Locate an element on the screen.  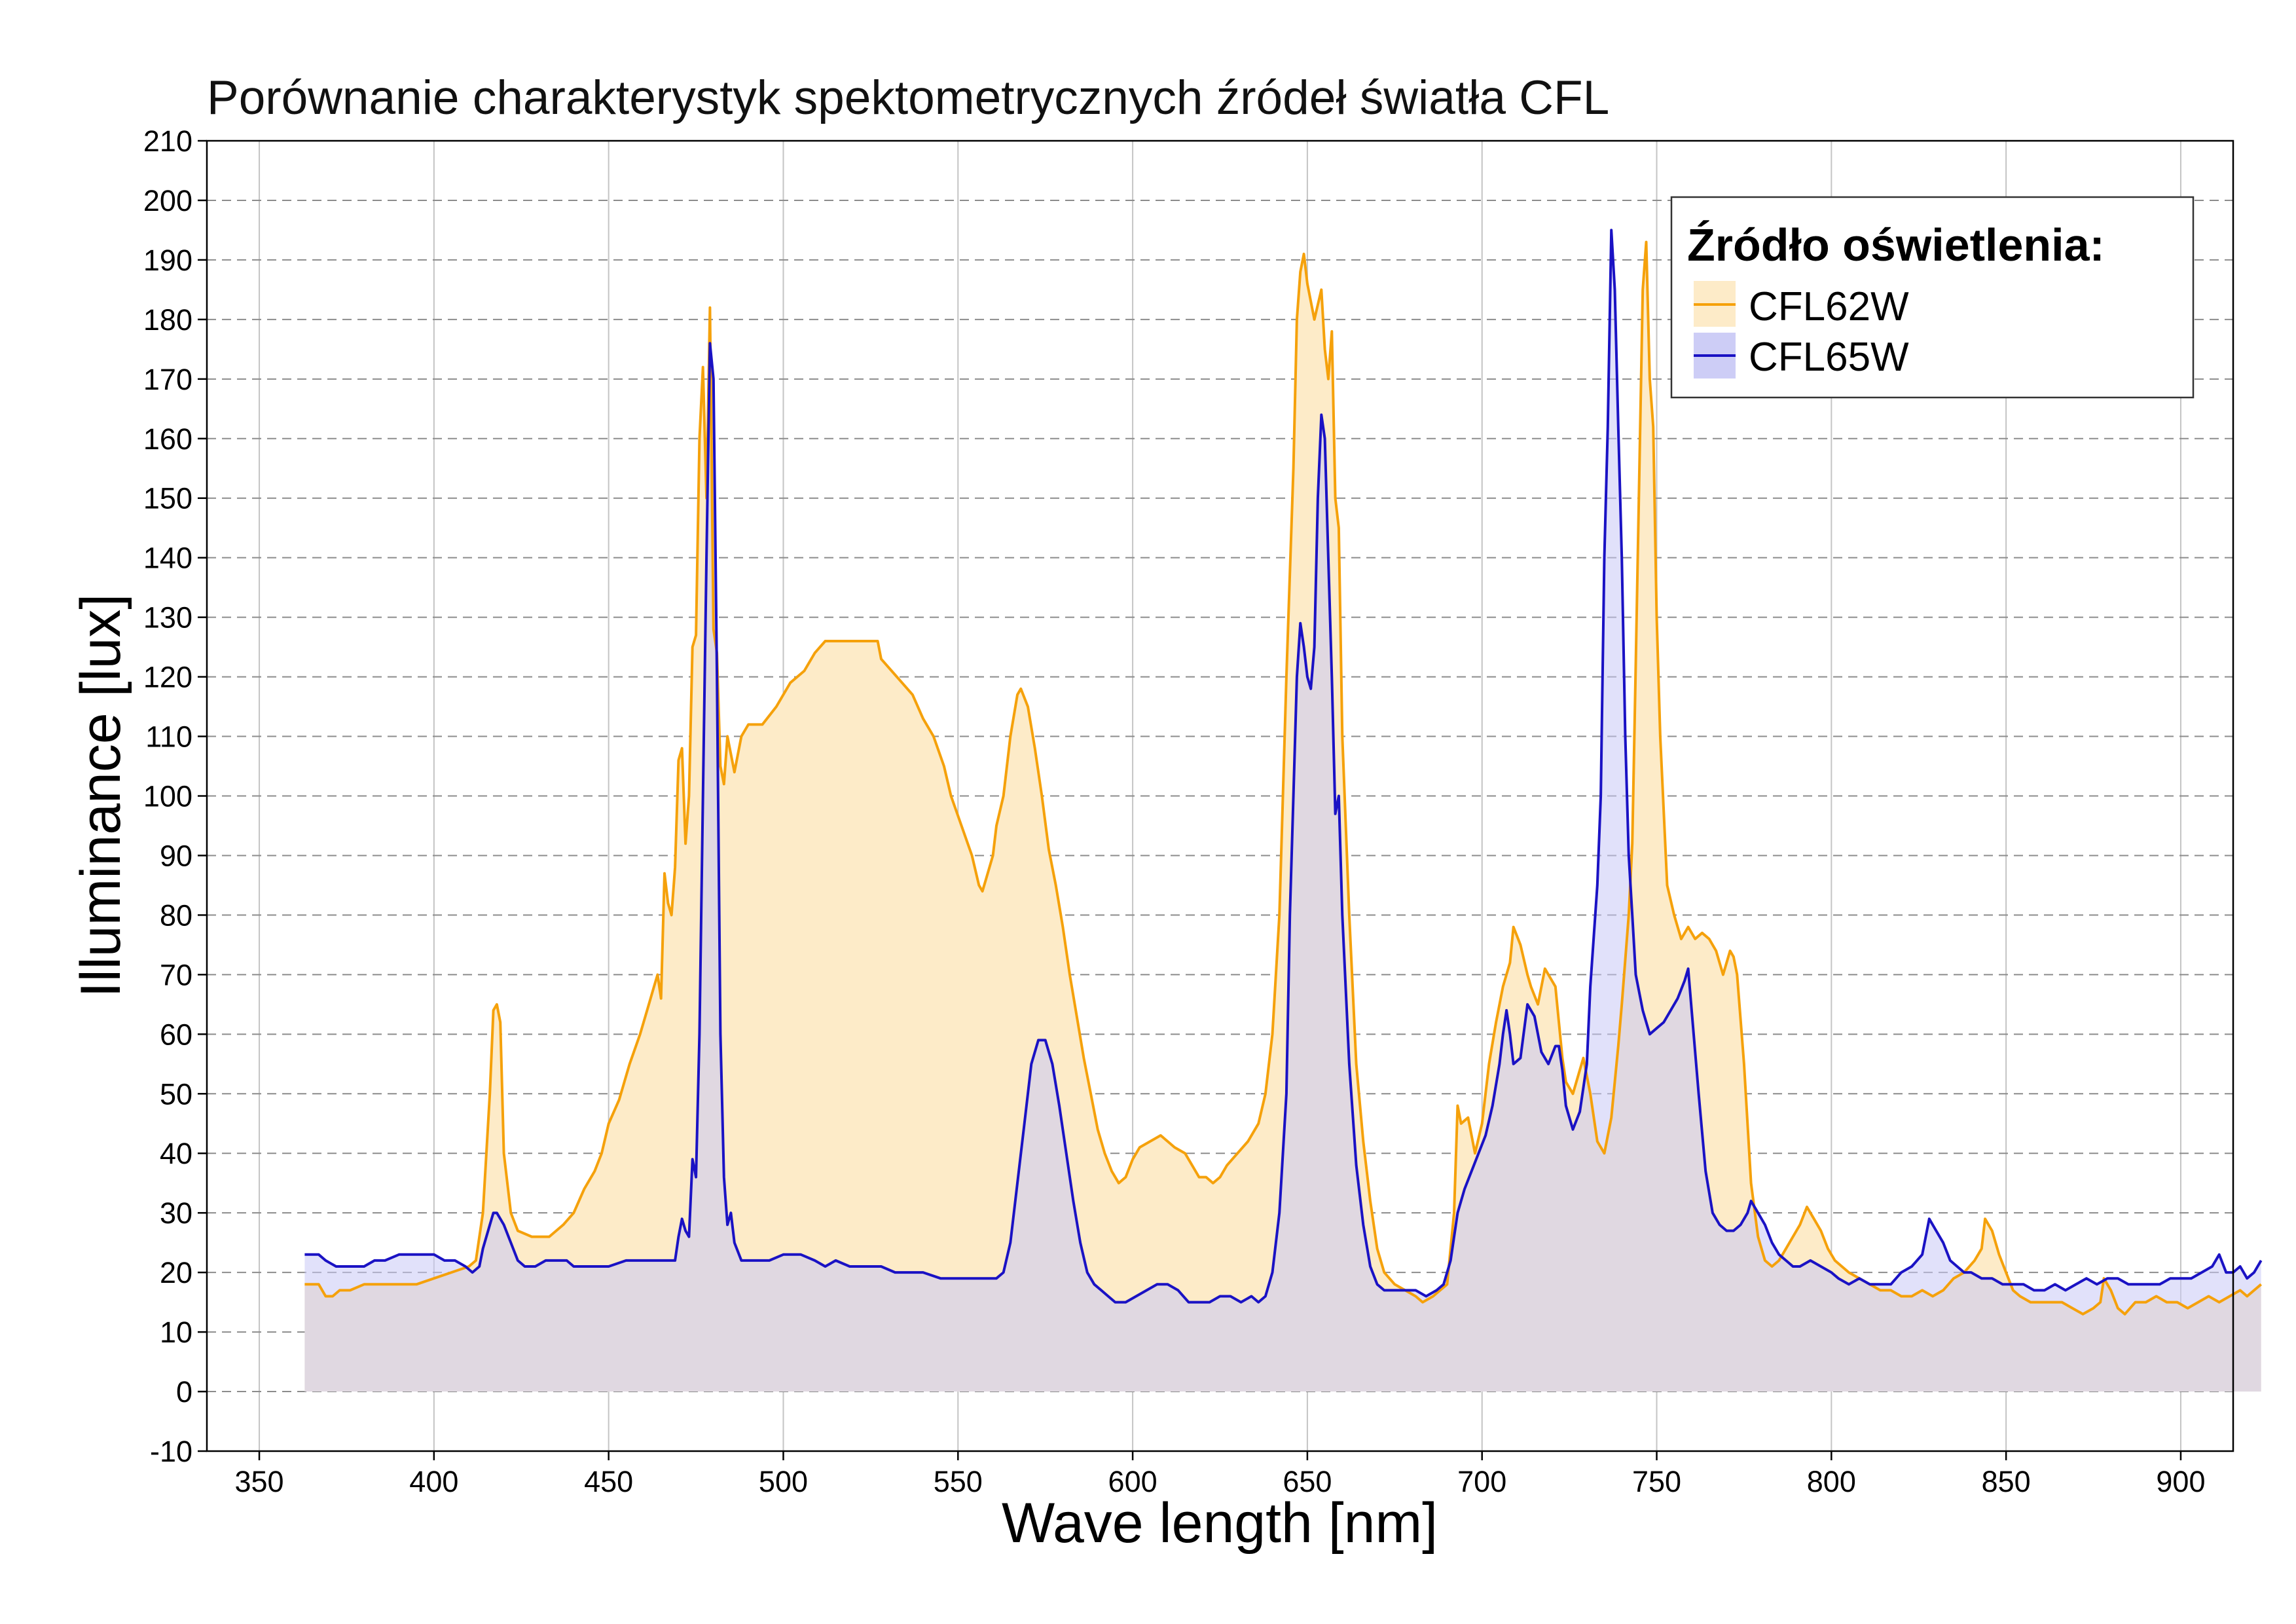
x-tick-label: 550 is located at coordinates (958, 1481).